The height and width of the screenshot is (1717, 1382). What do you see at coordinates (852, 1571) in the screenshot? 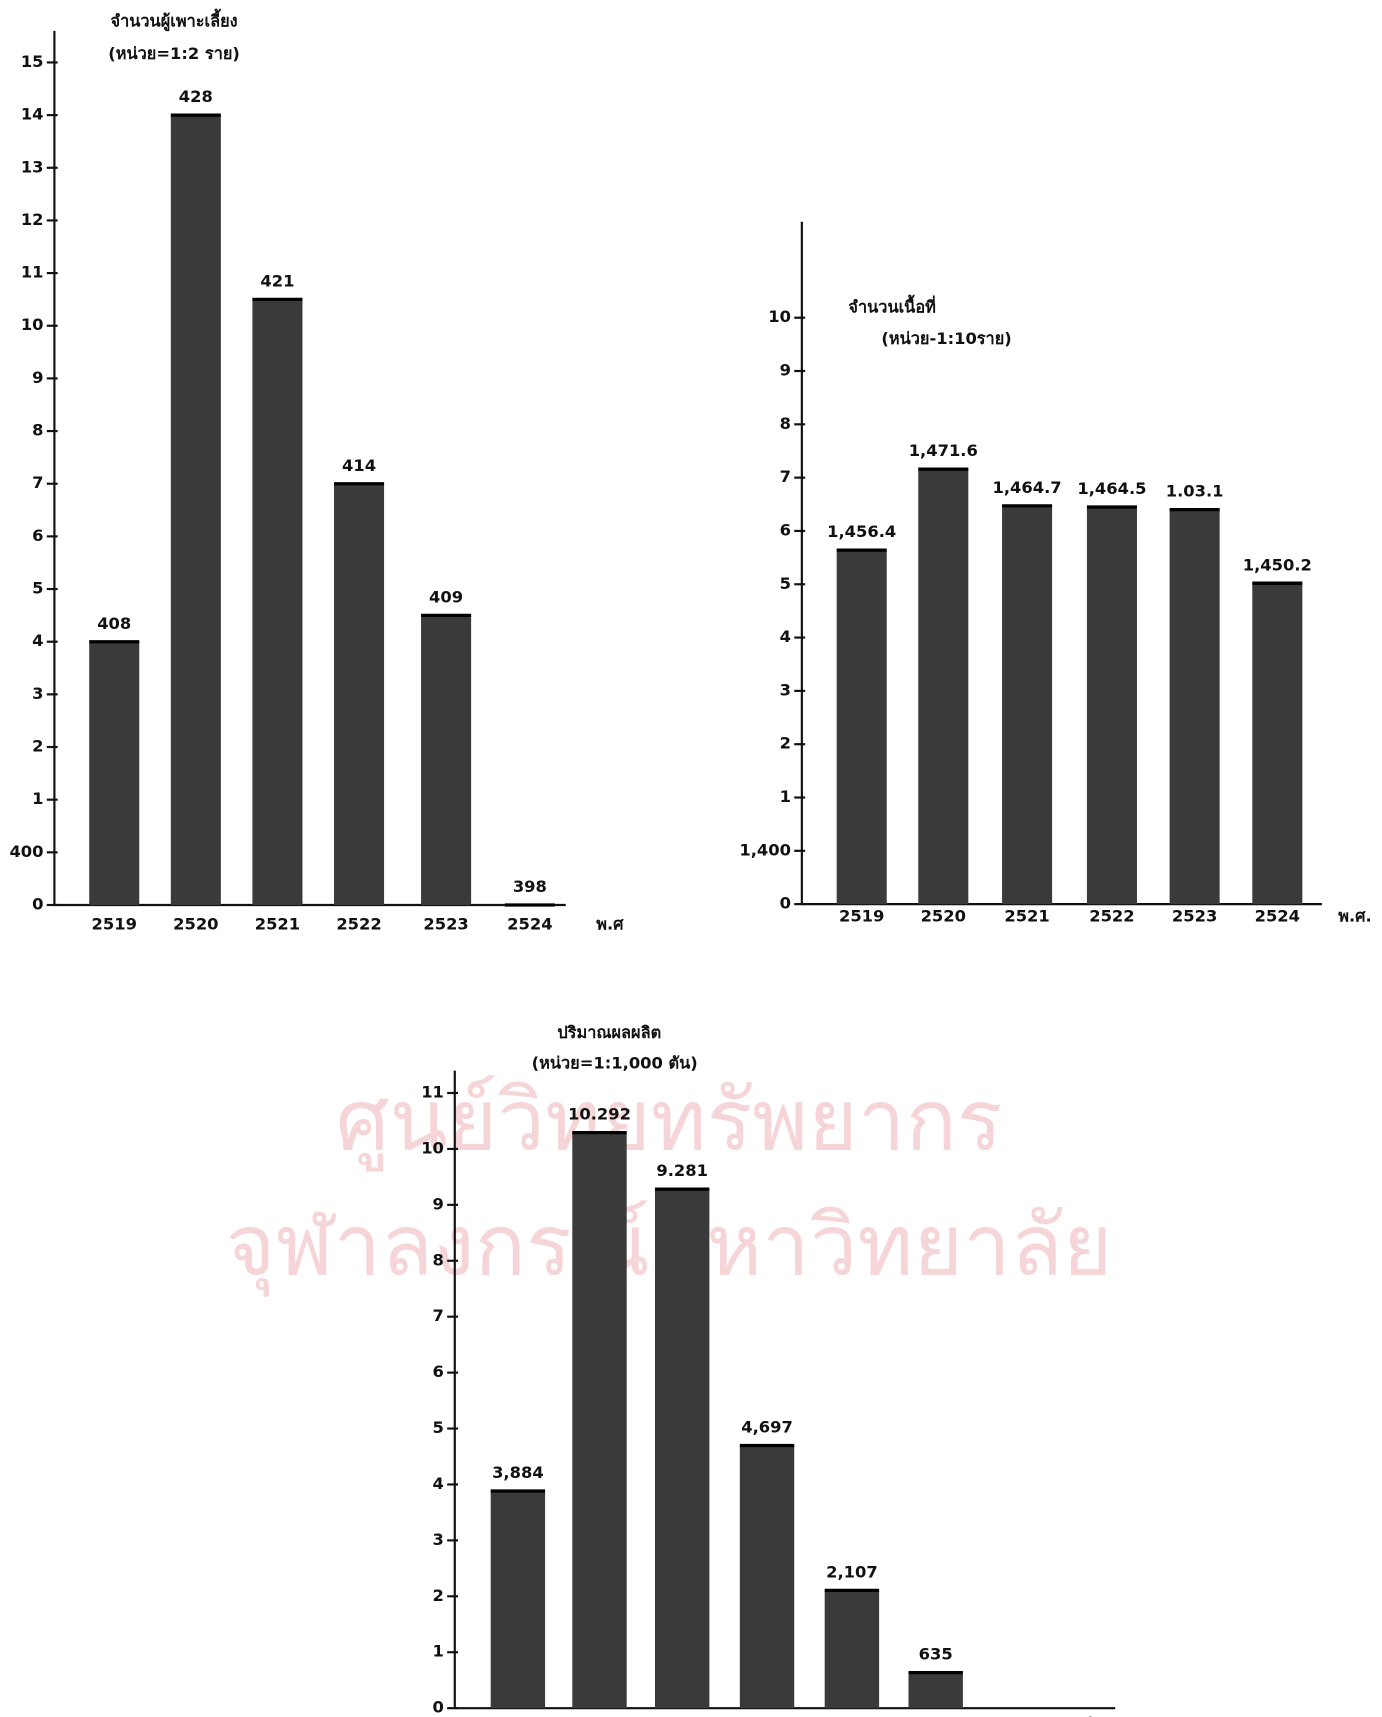
I see `value-label: 2,107` at bounding box center [852, 1571].